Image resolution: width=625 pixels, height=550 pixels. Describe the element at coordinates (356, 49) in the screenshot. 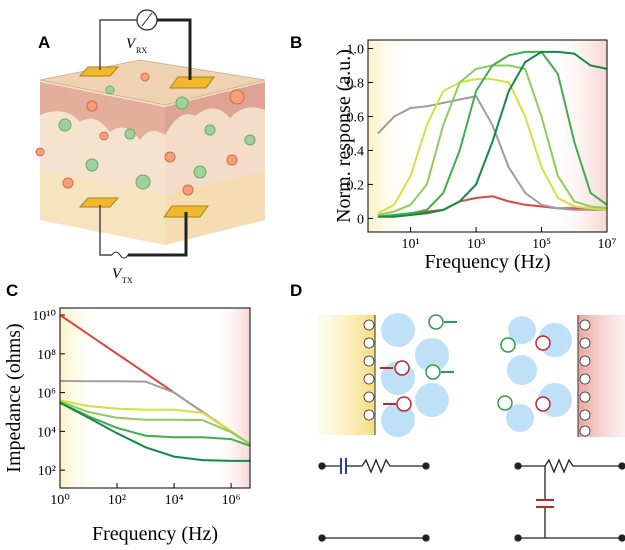

I see `y-tick-label: 1.0` at that location.